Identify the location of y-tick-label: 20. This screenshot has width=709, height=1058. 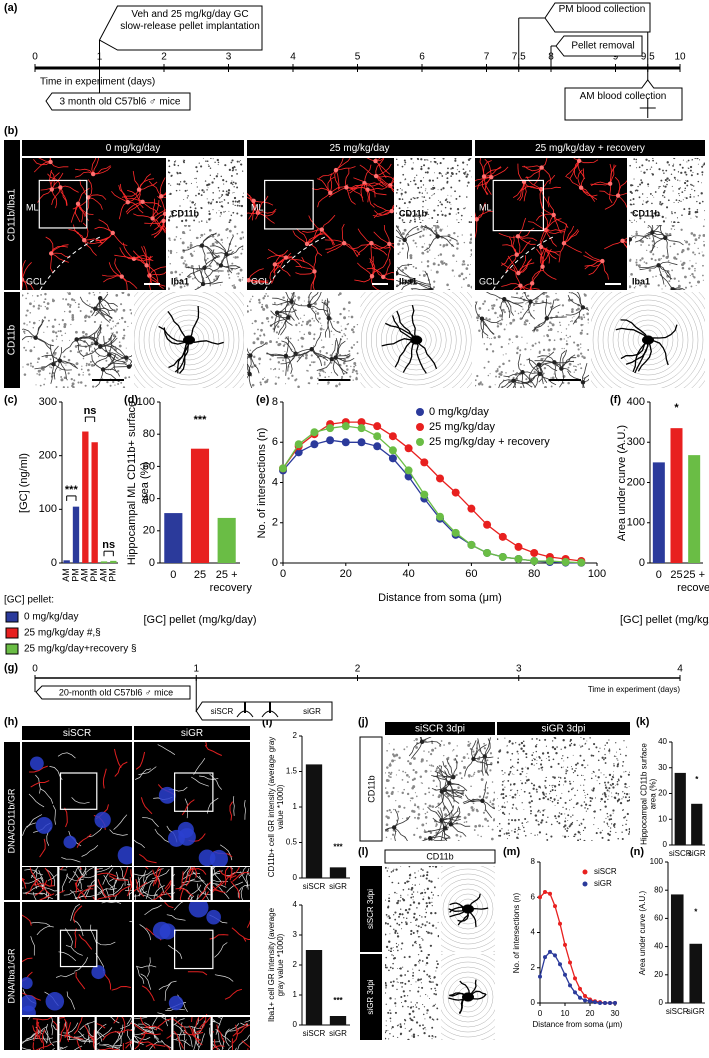
(662, 793).